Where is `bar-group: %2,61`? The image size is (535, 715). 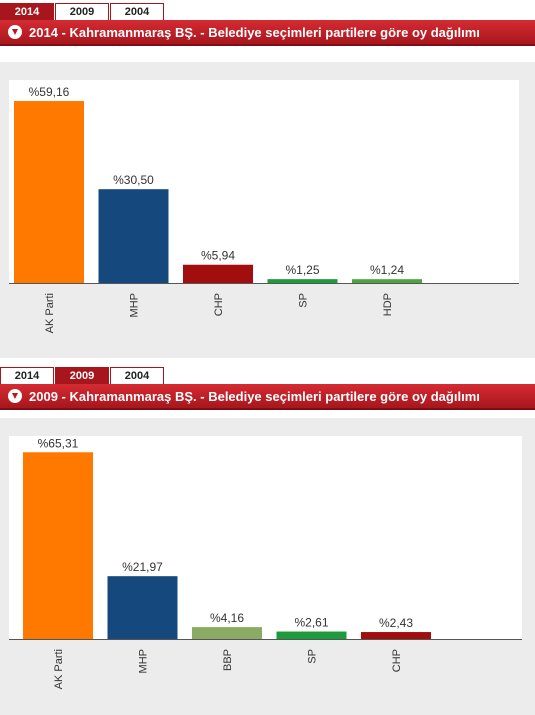 bar-group: %2,61 is located at coordinates (311, 627).